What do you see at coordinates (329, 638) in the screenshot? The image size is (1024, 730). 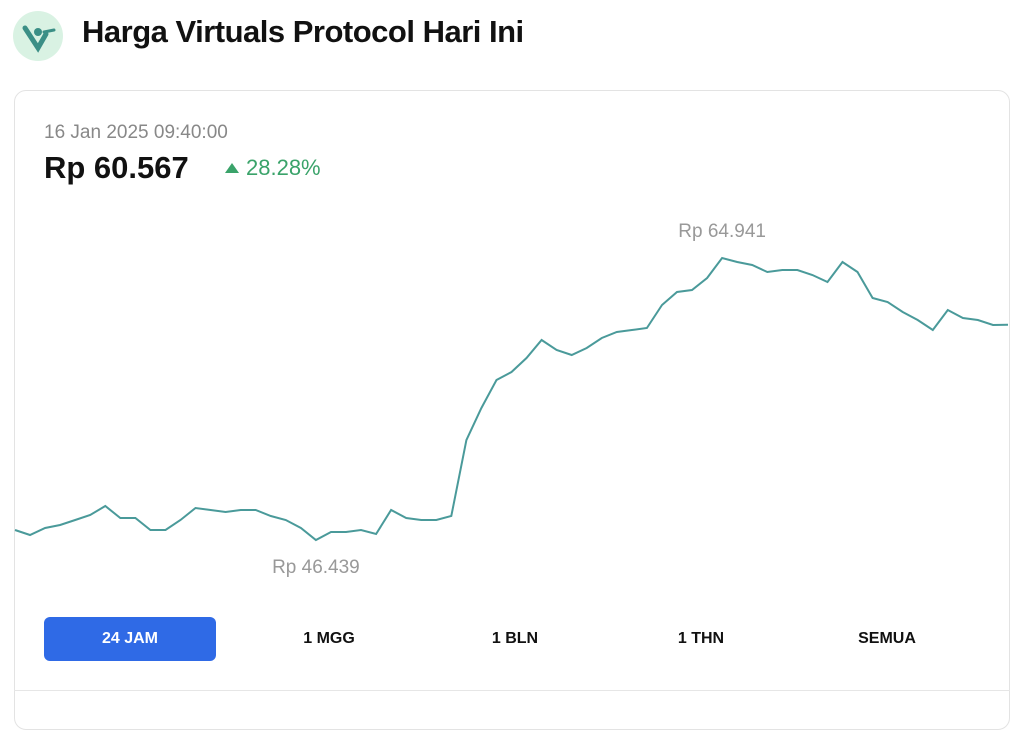 I see `range-tab: 1 MGG` at bounding box center [329, 638].